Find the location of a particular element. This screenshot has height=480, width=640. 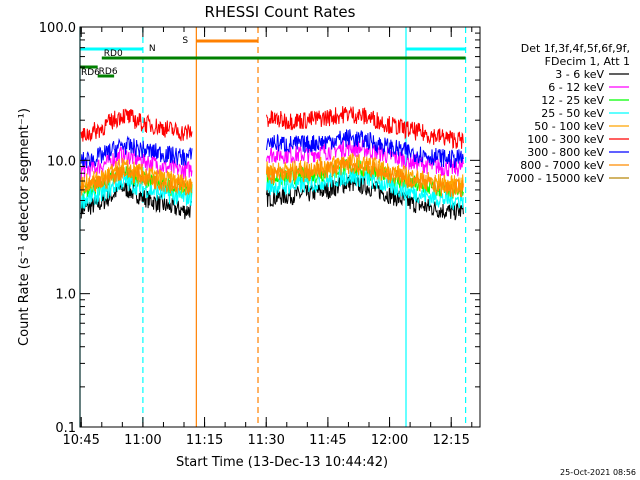

legend-label: 12 - 25 keV is located at coordinates (572, 100).